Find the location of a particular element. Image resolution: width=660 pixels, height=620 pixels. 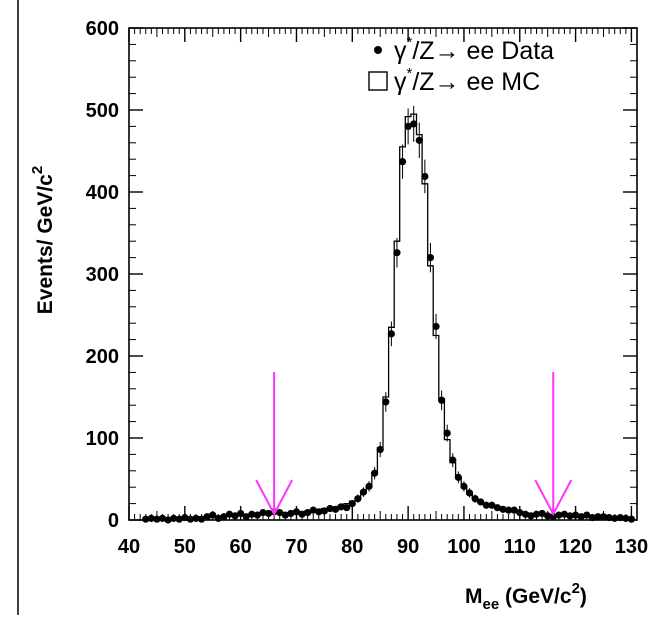

legend-data-prefix: γ is located at coordinates (400, 51).